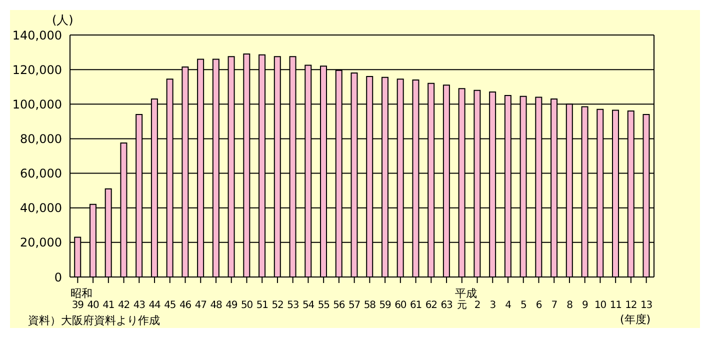 Image resolution: width=710 pixels, height=339 pixels. I want to click on x-tick-label: 9, so click(585, 305).